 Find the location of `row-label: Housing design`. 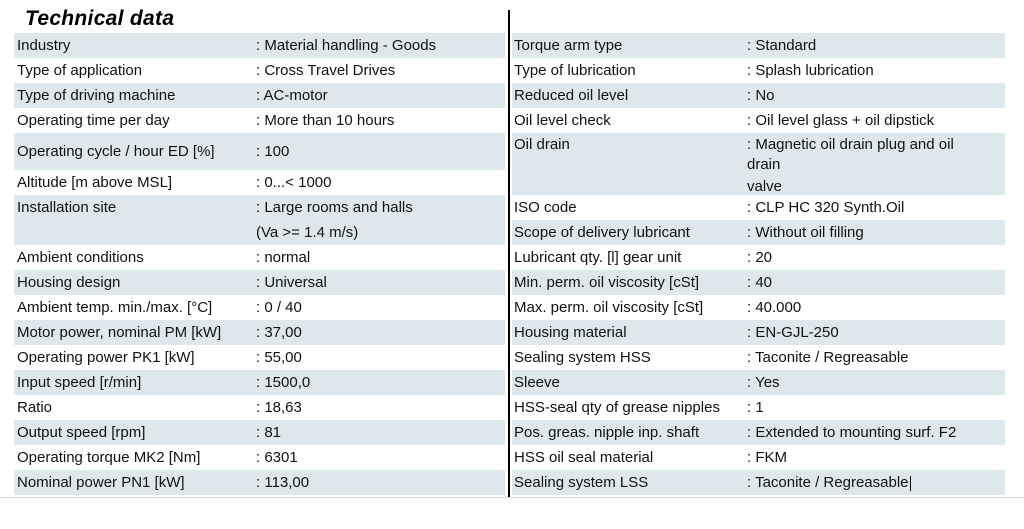

row-label: Housing design is located at coordinates (69, 282).